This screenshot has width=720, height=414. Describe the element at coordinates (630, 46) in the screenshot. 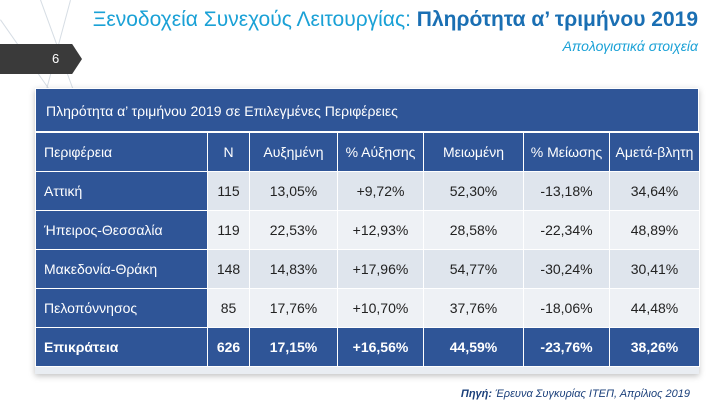

I see `page-subtitle: Απολογιστικά στοιχεία` at that location.